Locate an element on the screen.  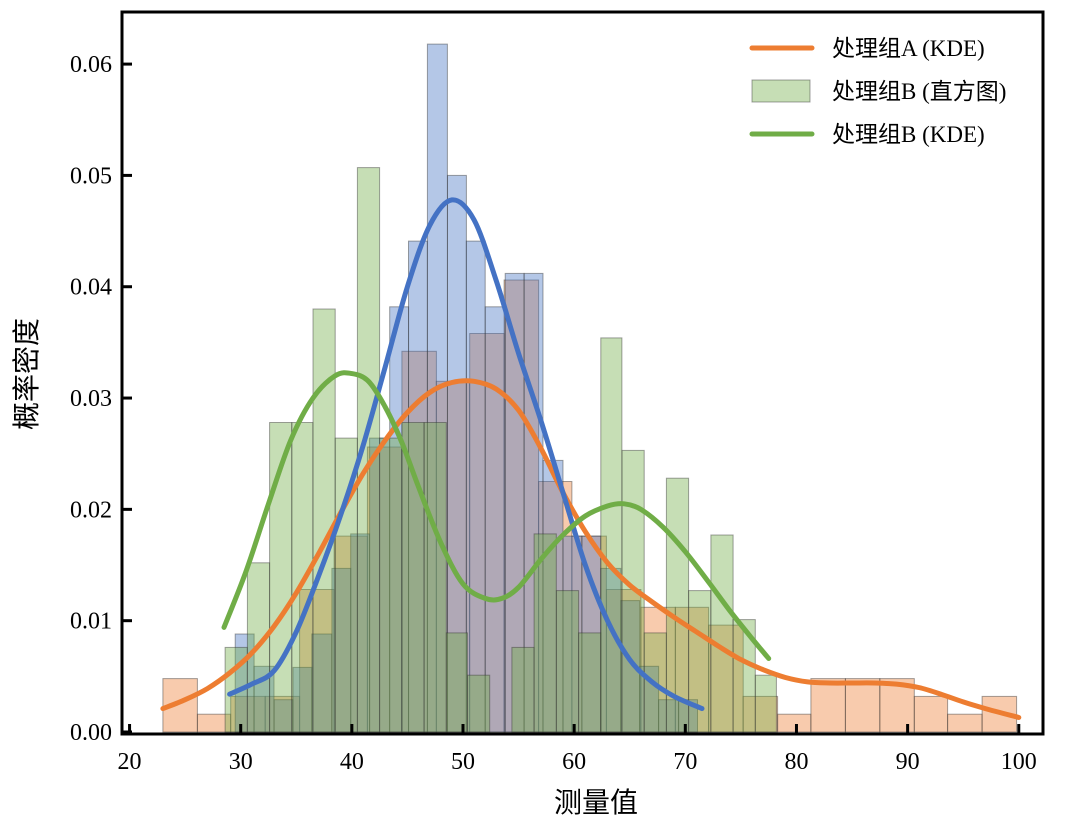
x-tick-label: 90 is located at coordinates (908, 762).